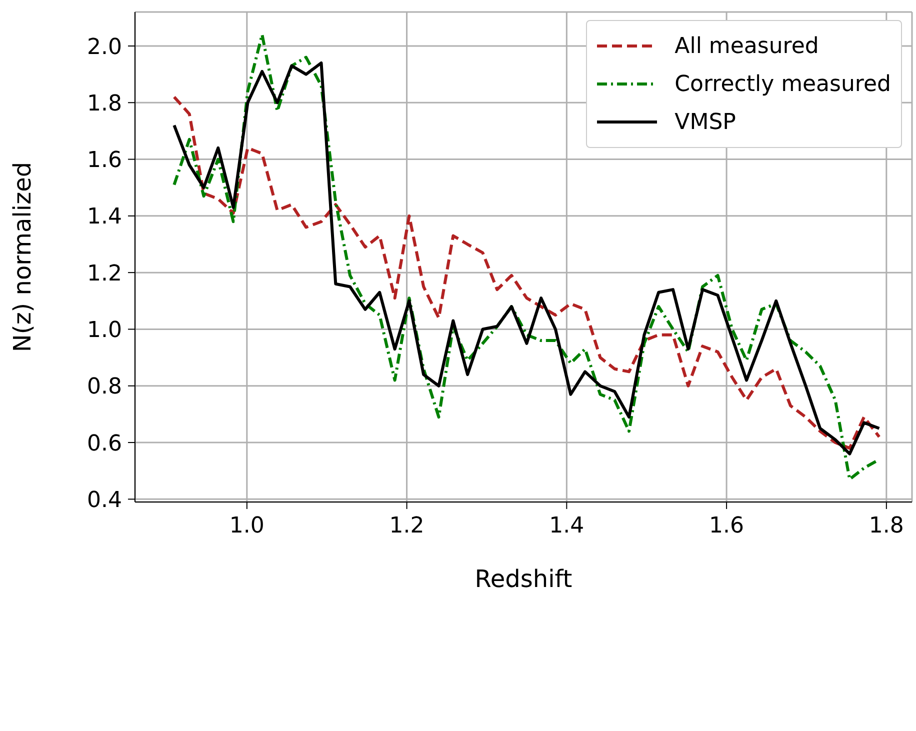 The image size is (916, 731). Describe the element at coordinates (406, 526) in the screenshot. I see `x-tick-label: 1.2` at that location.